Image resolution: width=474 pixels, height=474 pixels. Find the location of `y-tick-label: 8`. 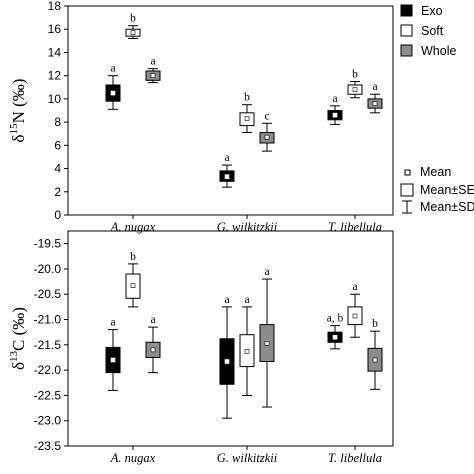

y-tick-label: 8 is located at coordinates (57, 122).